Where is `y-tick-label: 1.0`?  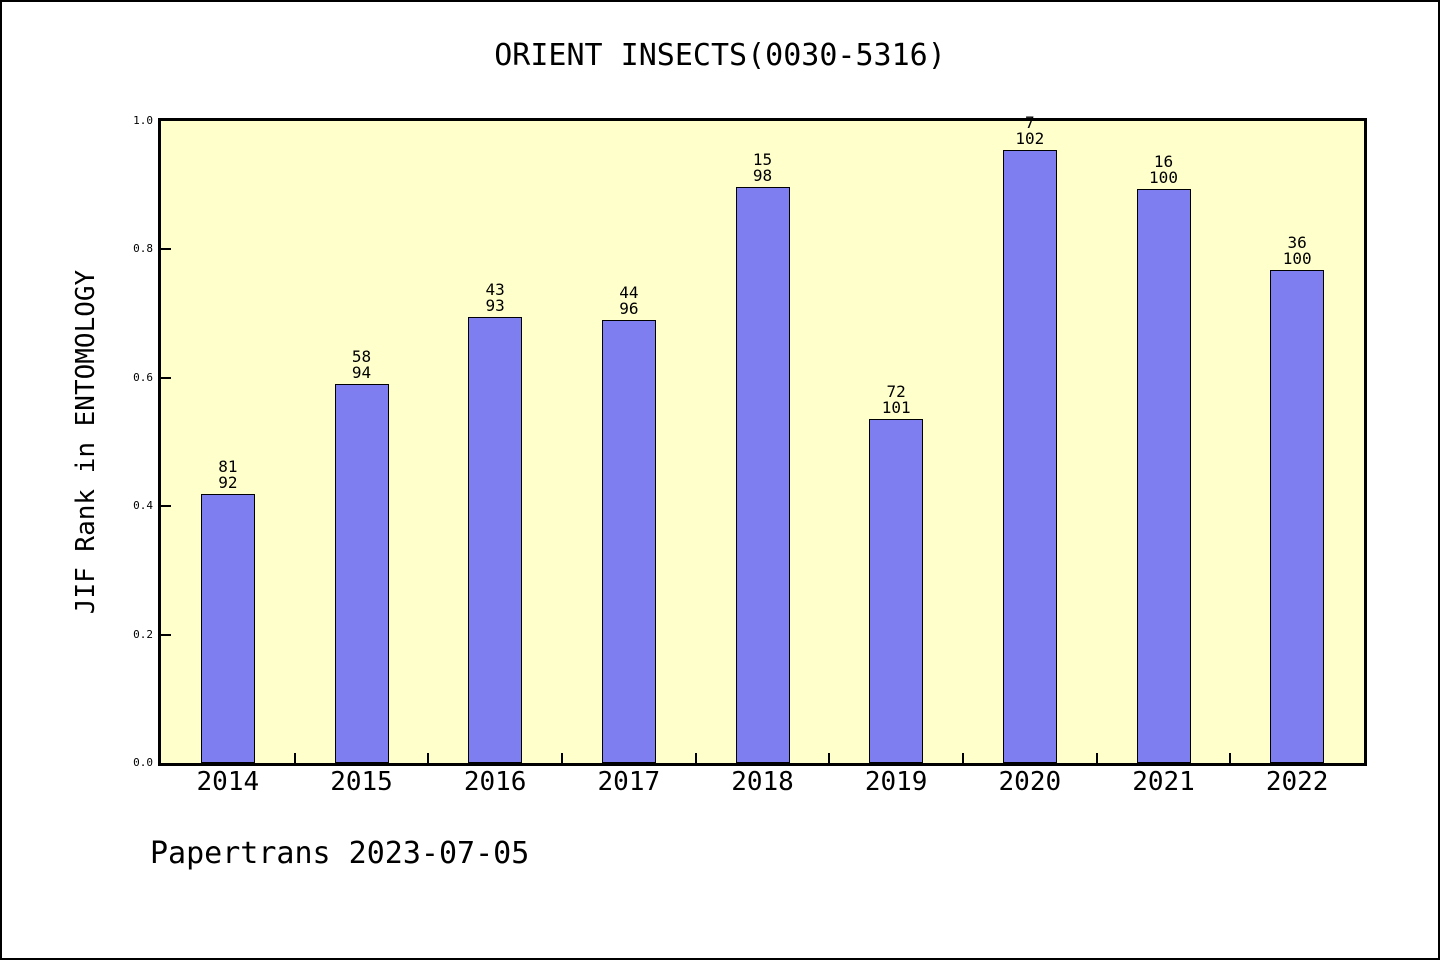
y-tick-label: 1.0 is located at coordinates (143, 120).